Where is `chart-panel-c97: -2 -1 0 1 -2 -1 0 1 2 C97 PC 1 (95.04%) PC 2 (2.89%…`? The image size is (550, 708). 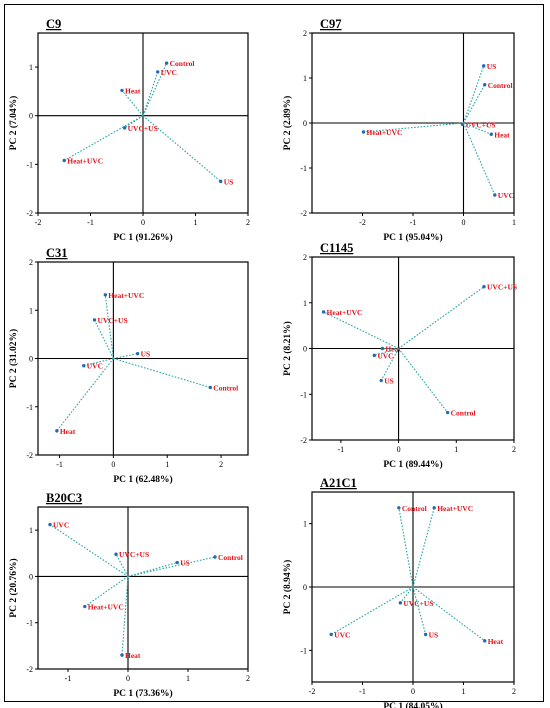
chart-panel-c97: -2 -1 0 1 -2 -1 0 1 2 C97 PC 1 (95.04%) PC 2 (2.89%… is located at coordinates (399, 130).